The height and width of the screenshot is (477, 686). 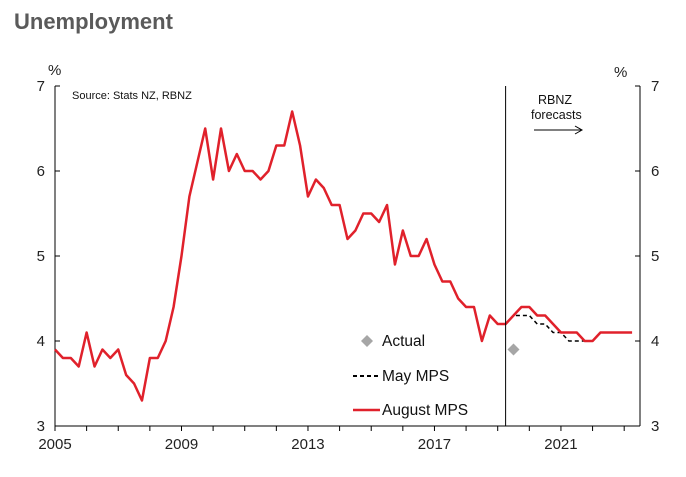 I want to click on legend: Actual May MPS August MPS, so click(x=410, y=376).